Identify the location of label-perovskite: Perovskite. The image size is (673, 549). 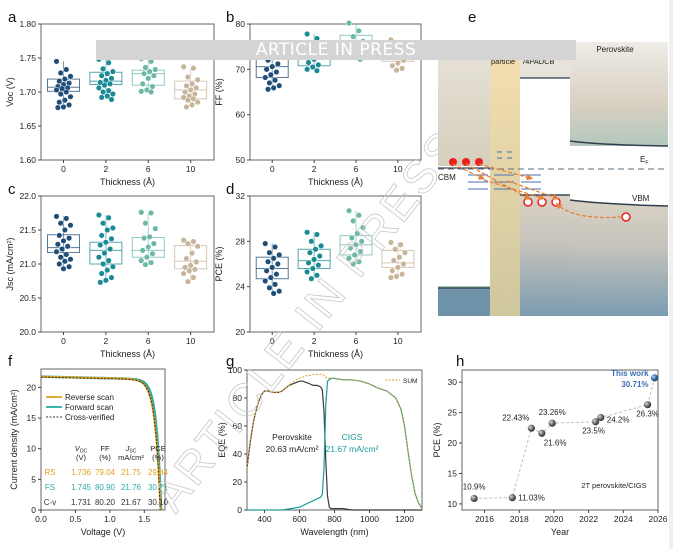
(615, 49).